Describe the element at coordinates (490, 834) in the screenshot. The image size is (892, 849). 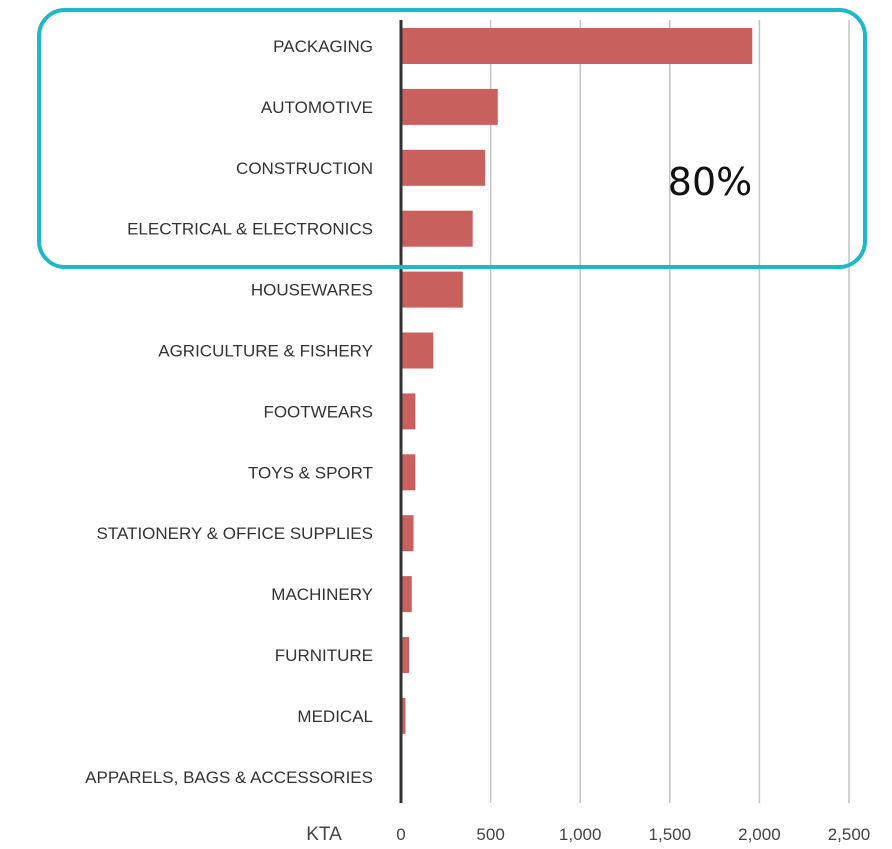
I see `x-tick-label: 500` at that location.